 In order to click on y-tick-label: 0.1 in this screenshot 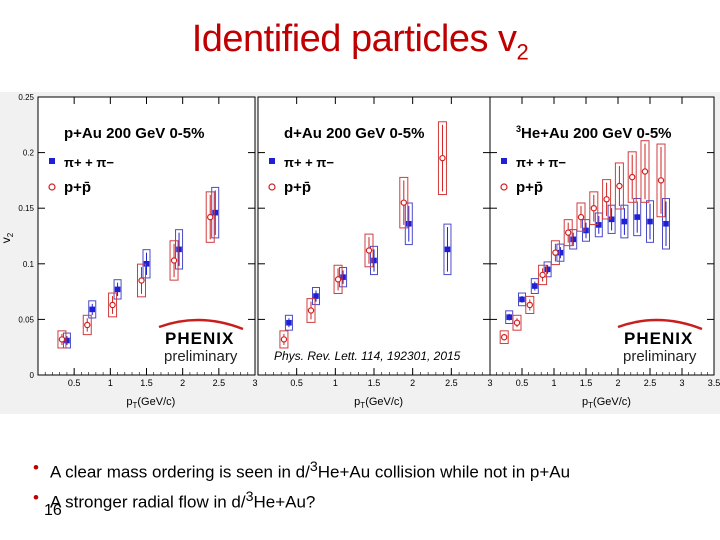, I will do `click(29, 264)`.